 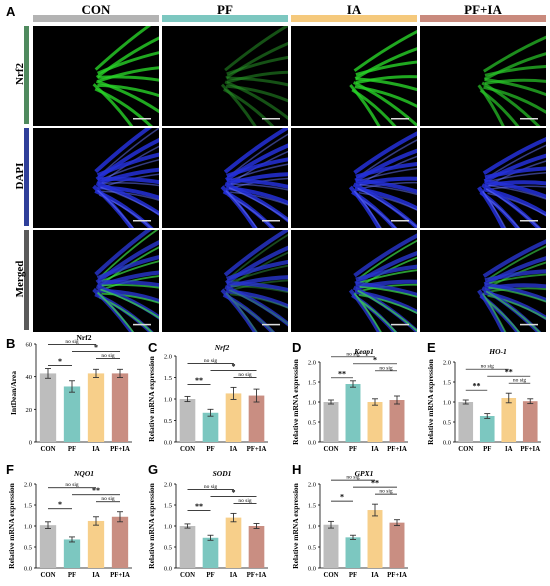 I want to click on micrograph-dapi-ia, so click(x=354, y=178).